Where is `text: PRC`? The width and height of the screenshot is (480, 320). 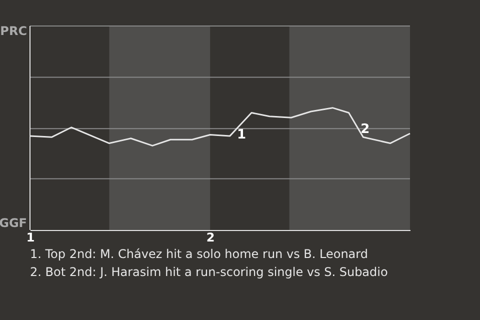
text: PRC is located at coordinates (14, 31).